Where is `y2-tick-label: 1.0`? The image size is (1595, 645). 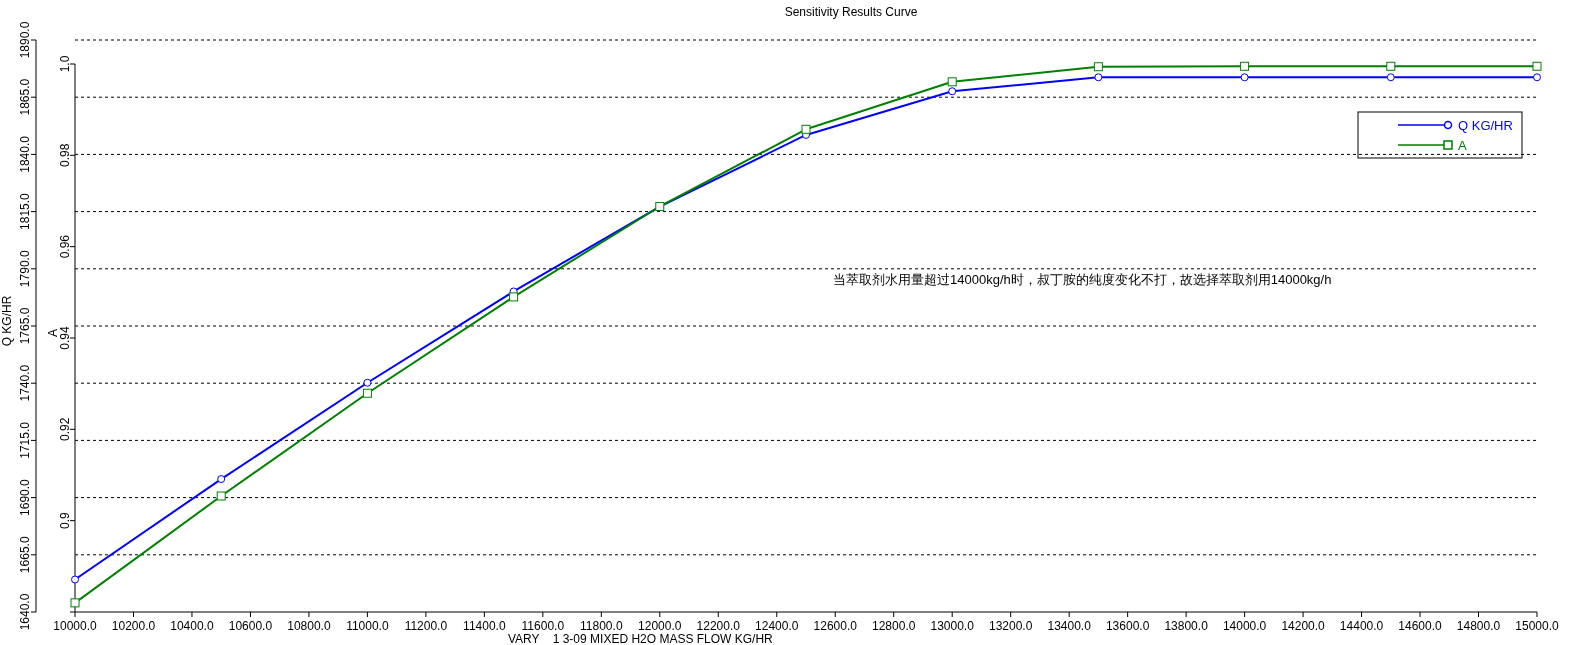
y2-tick-label: 1.0 is located at coordinates (65, 64).